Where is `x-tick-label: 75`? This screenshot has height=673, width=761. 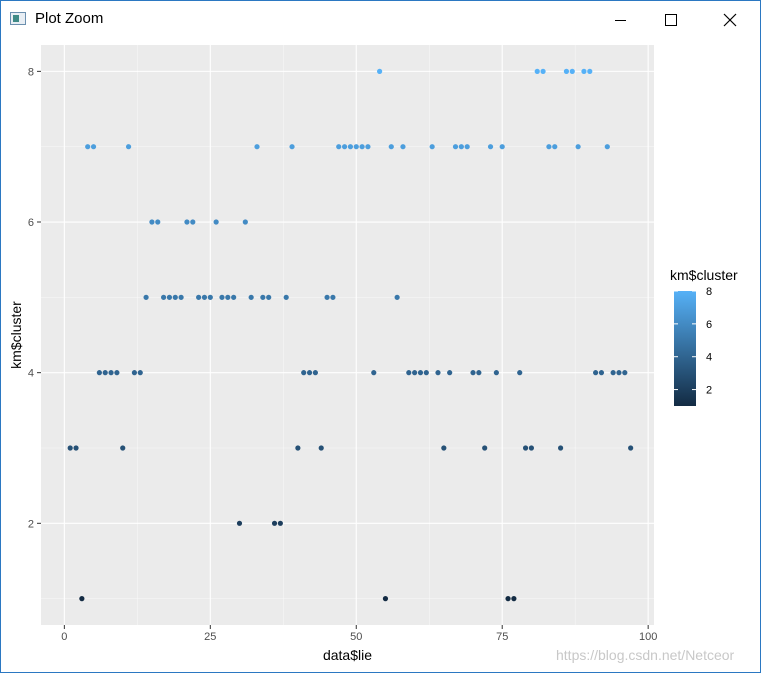
x-tick-label: 75 is located at coordinates (502, 637).